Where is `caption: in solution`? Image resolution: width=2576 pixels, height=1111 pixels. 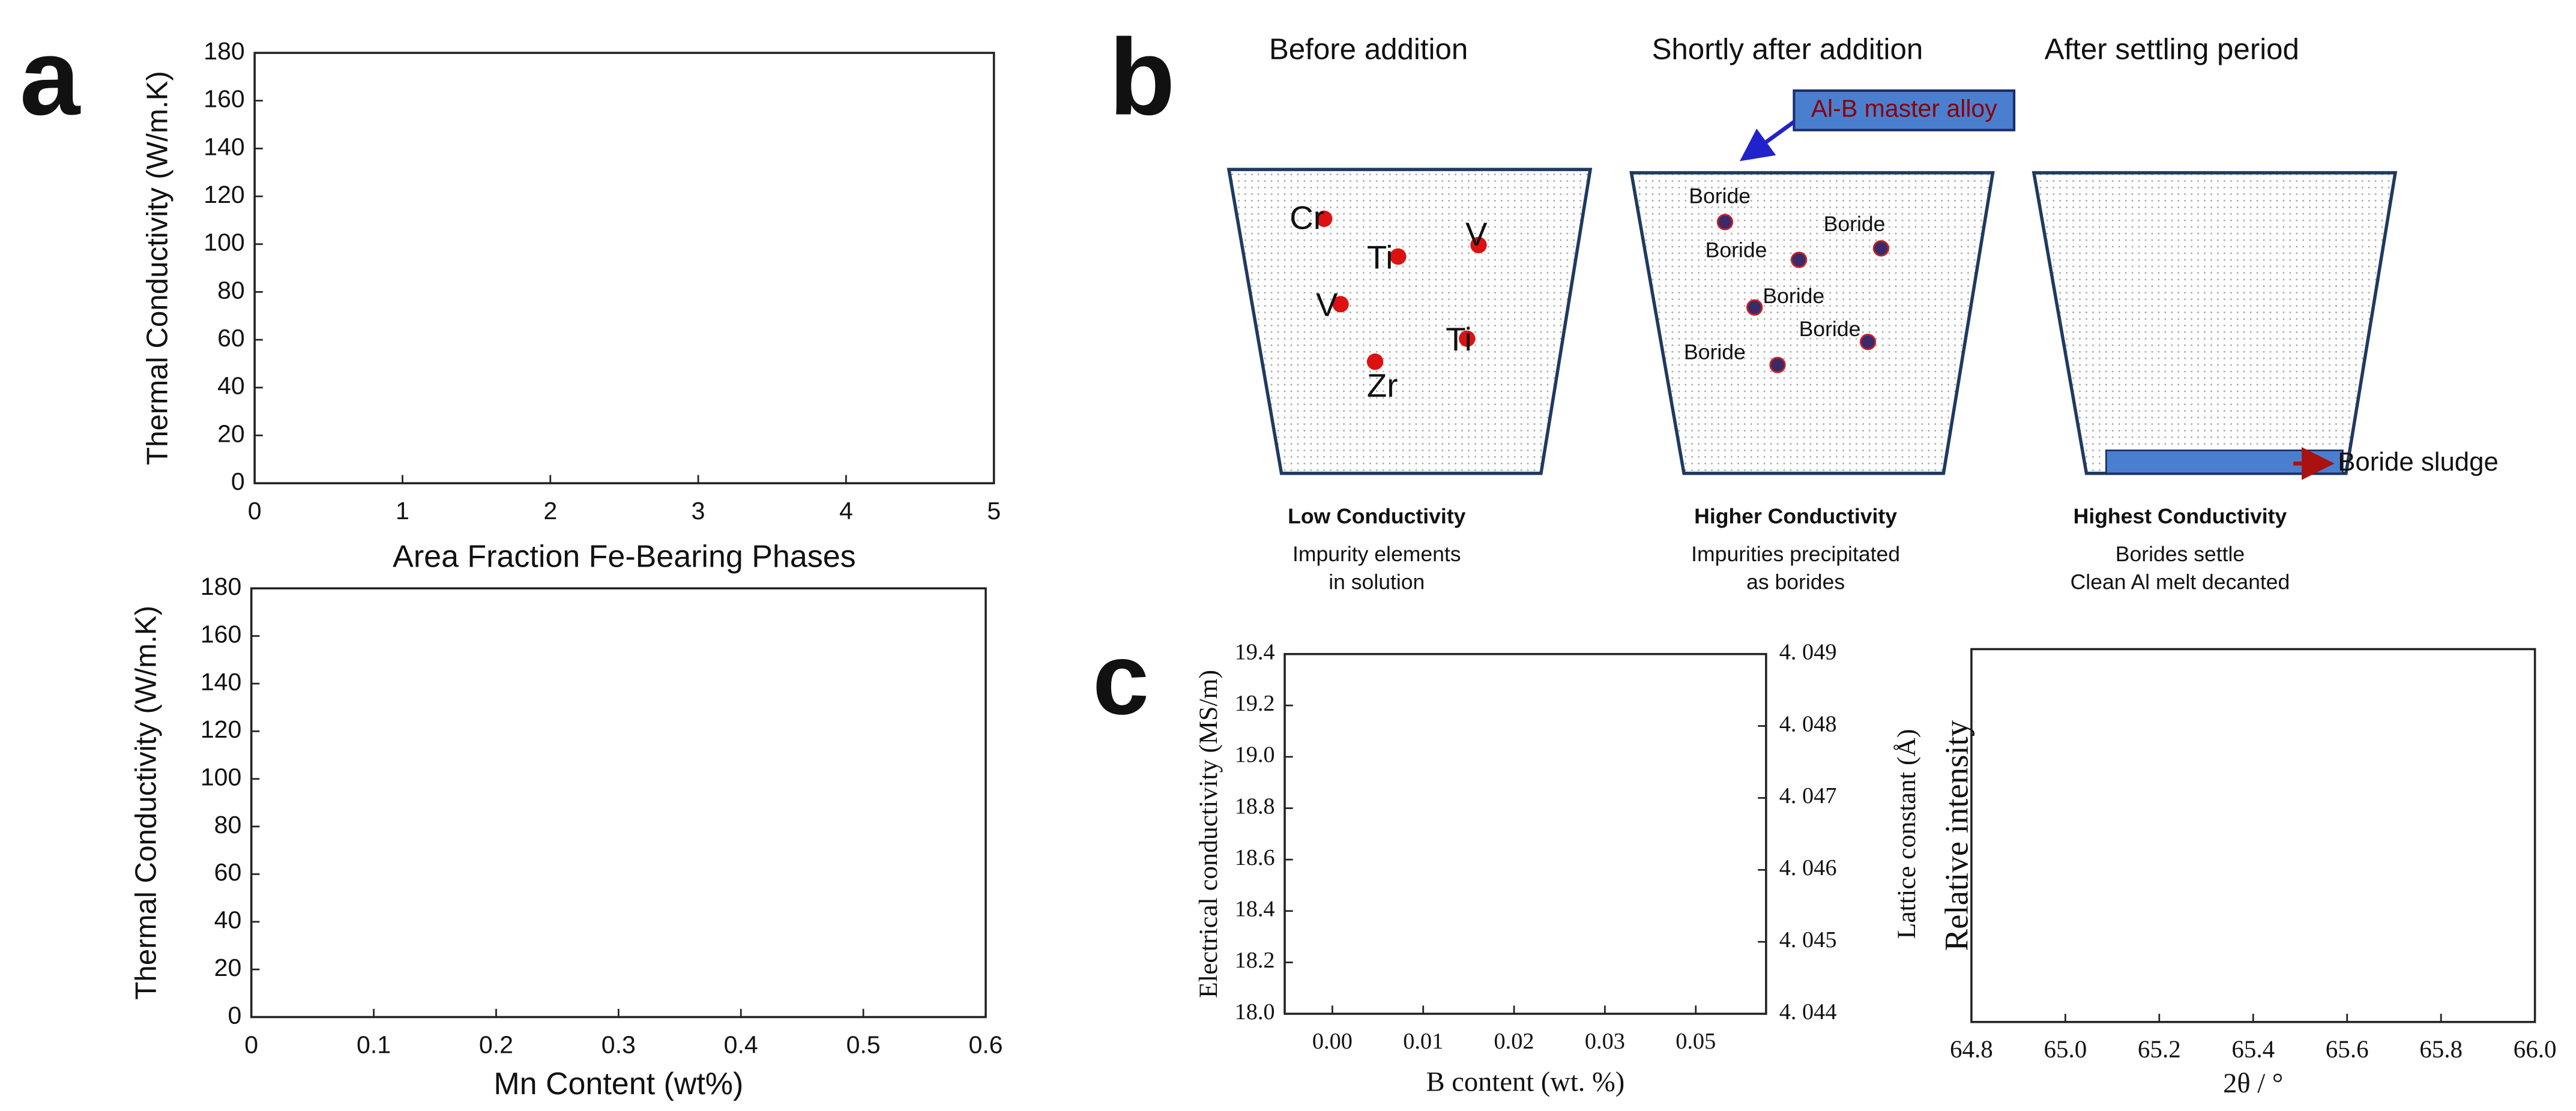
caption: in solution is located at coordinates (1377, 582).